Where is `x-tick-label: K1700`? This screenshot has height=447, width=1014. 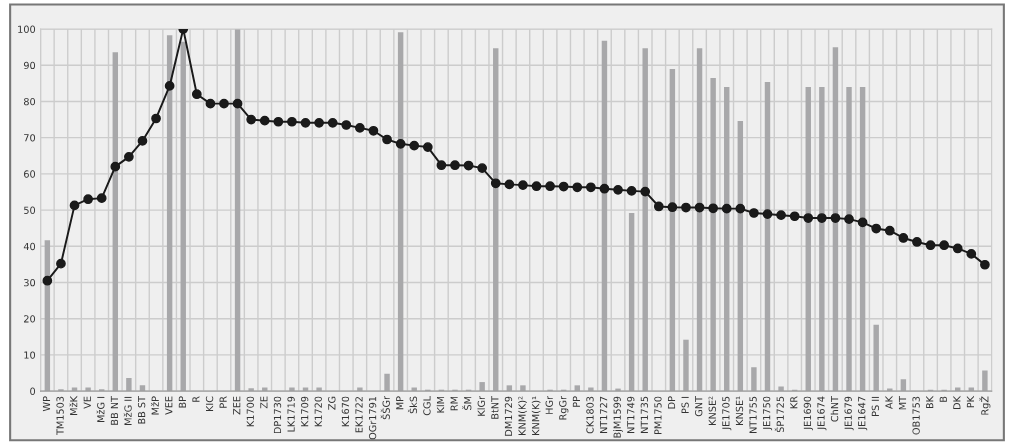 x-tick-label: K1700 is located at coordinates (250, 411).